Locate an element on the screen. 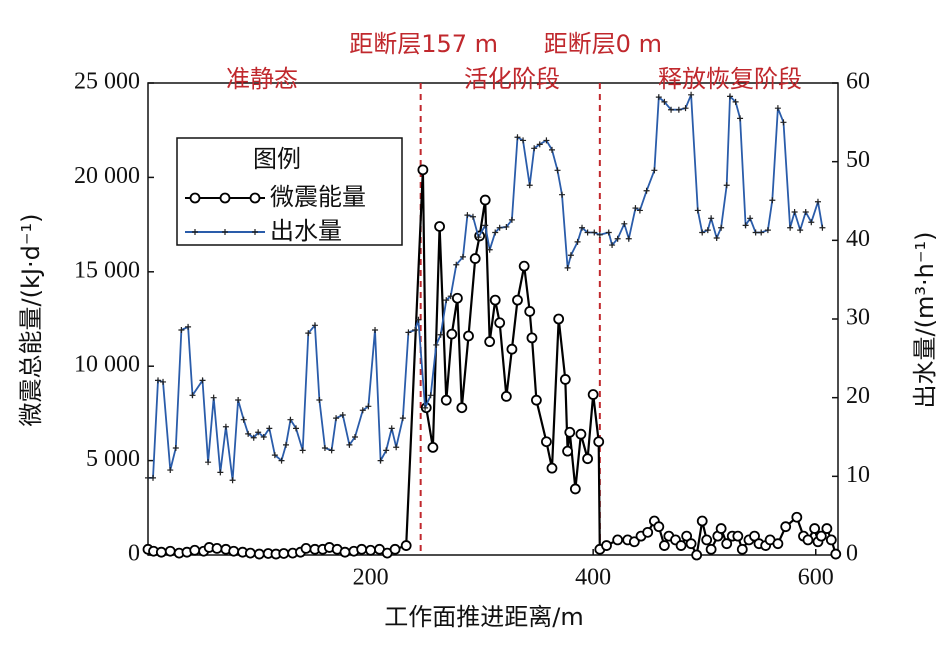  y-axis-label: 微震总能量/(kJ·d⁻¹) is located at coordinates (31, 320).